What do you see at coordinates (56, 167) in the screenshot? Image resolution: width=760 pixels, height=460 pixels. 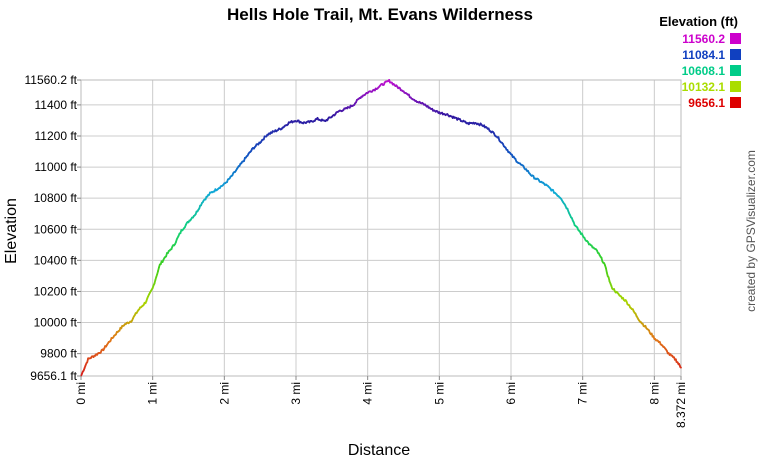 I see `y-tick-label: 11000 ft` at bounding box center [56, 167].